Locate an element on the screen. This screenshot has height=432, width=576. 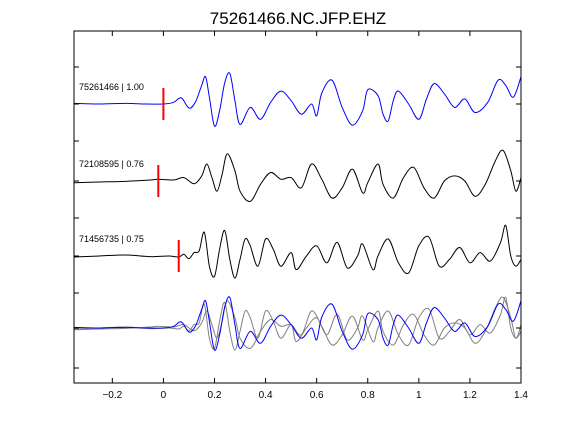
x-tick-label: 0.8 is located at coordinates (368, 395).